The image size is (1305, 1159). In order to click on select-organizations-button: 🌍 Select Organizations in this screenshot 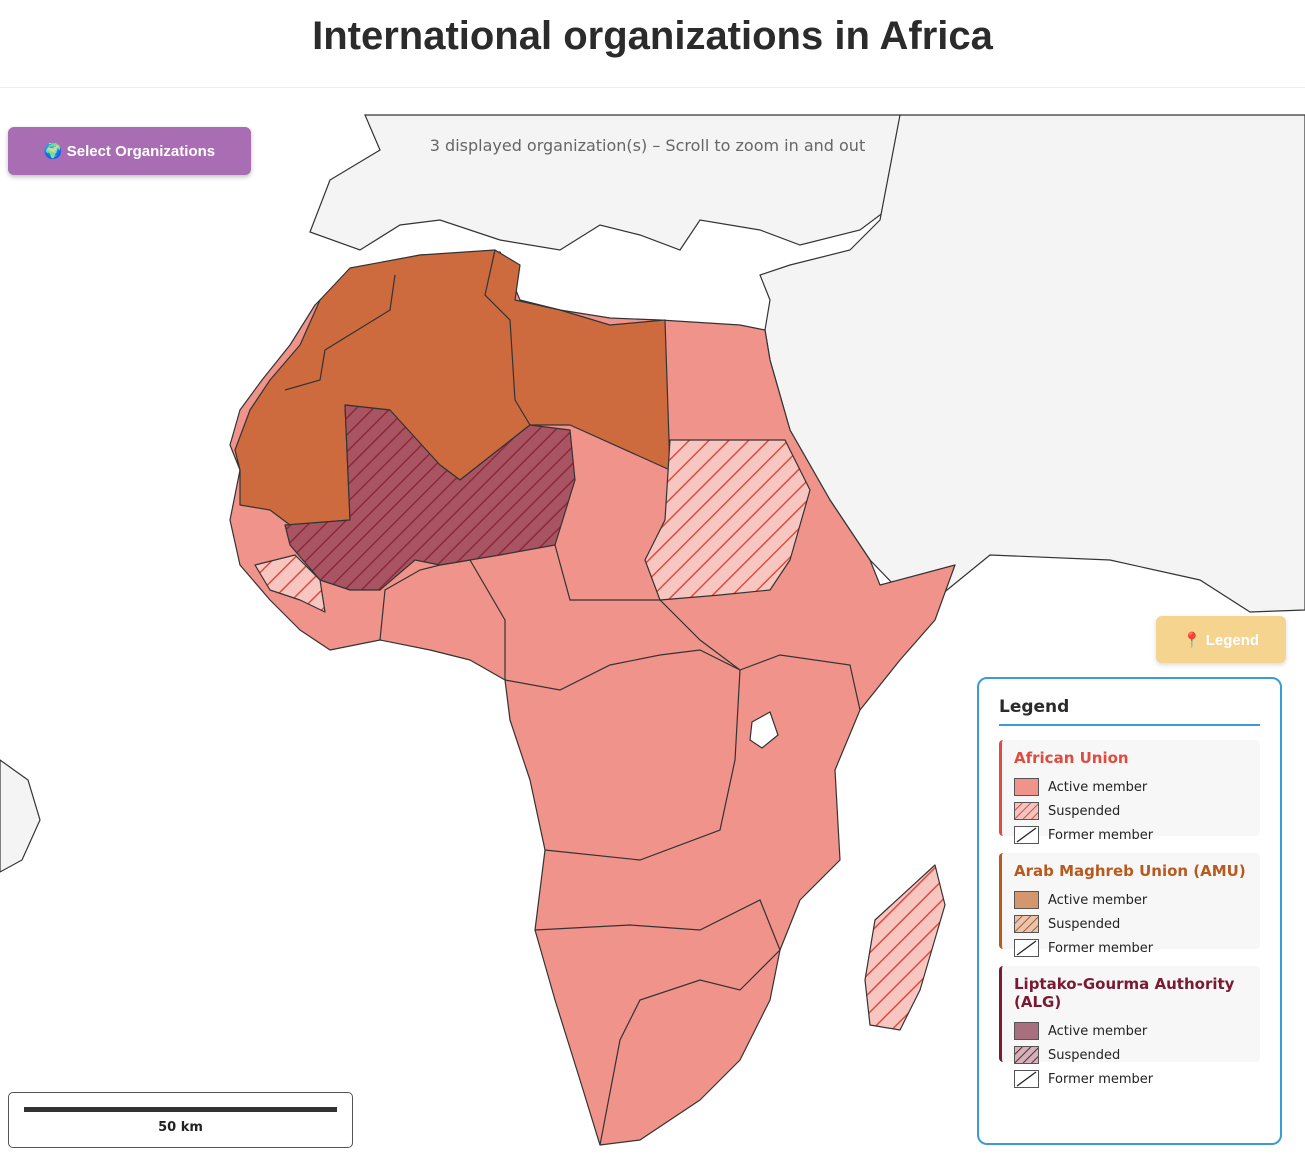, I will do `click(129, 151)`.